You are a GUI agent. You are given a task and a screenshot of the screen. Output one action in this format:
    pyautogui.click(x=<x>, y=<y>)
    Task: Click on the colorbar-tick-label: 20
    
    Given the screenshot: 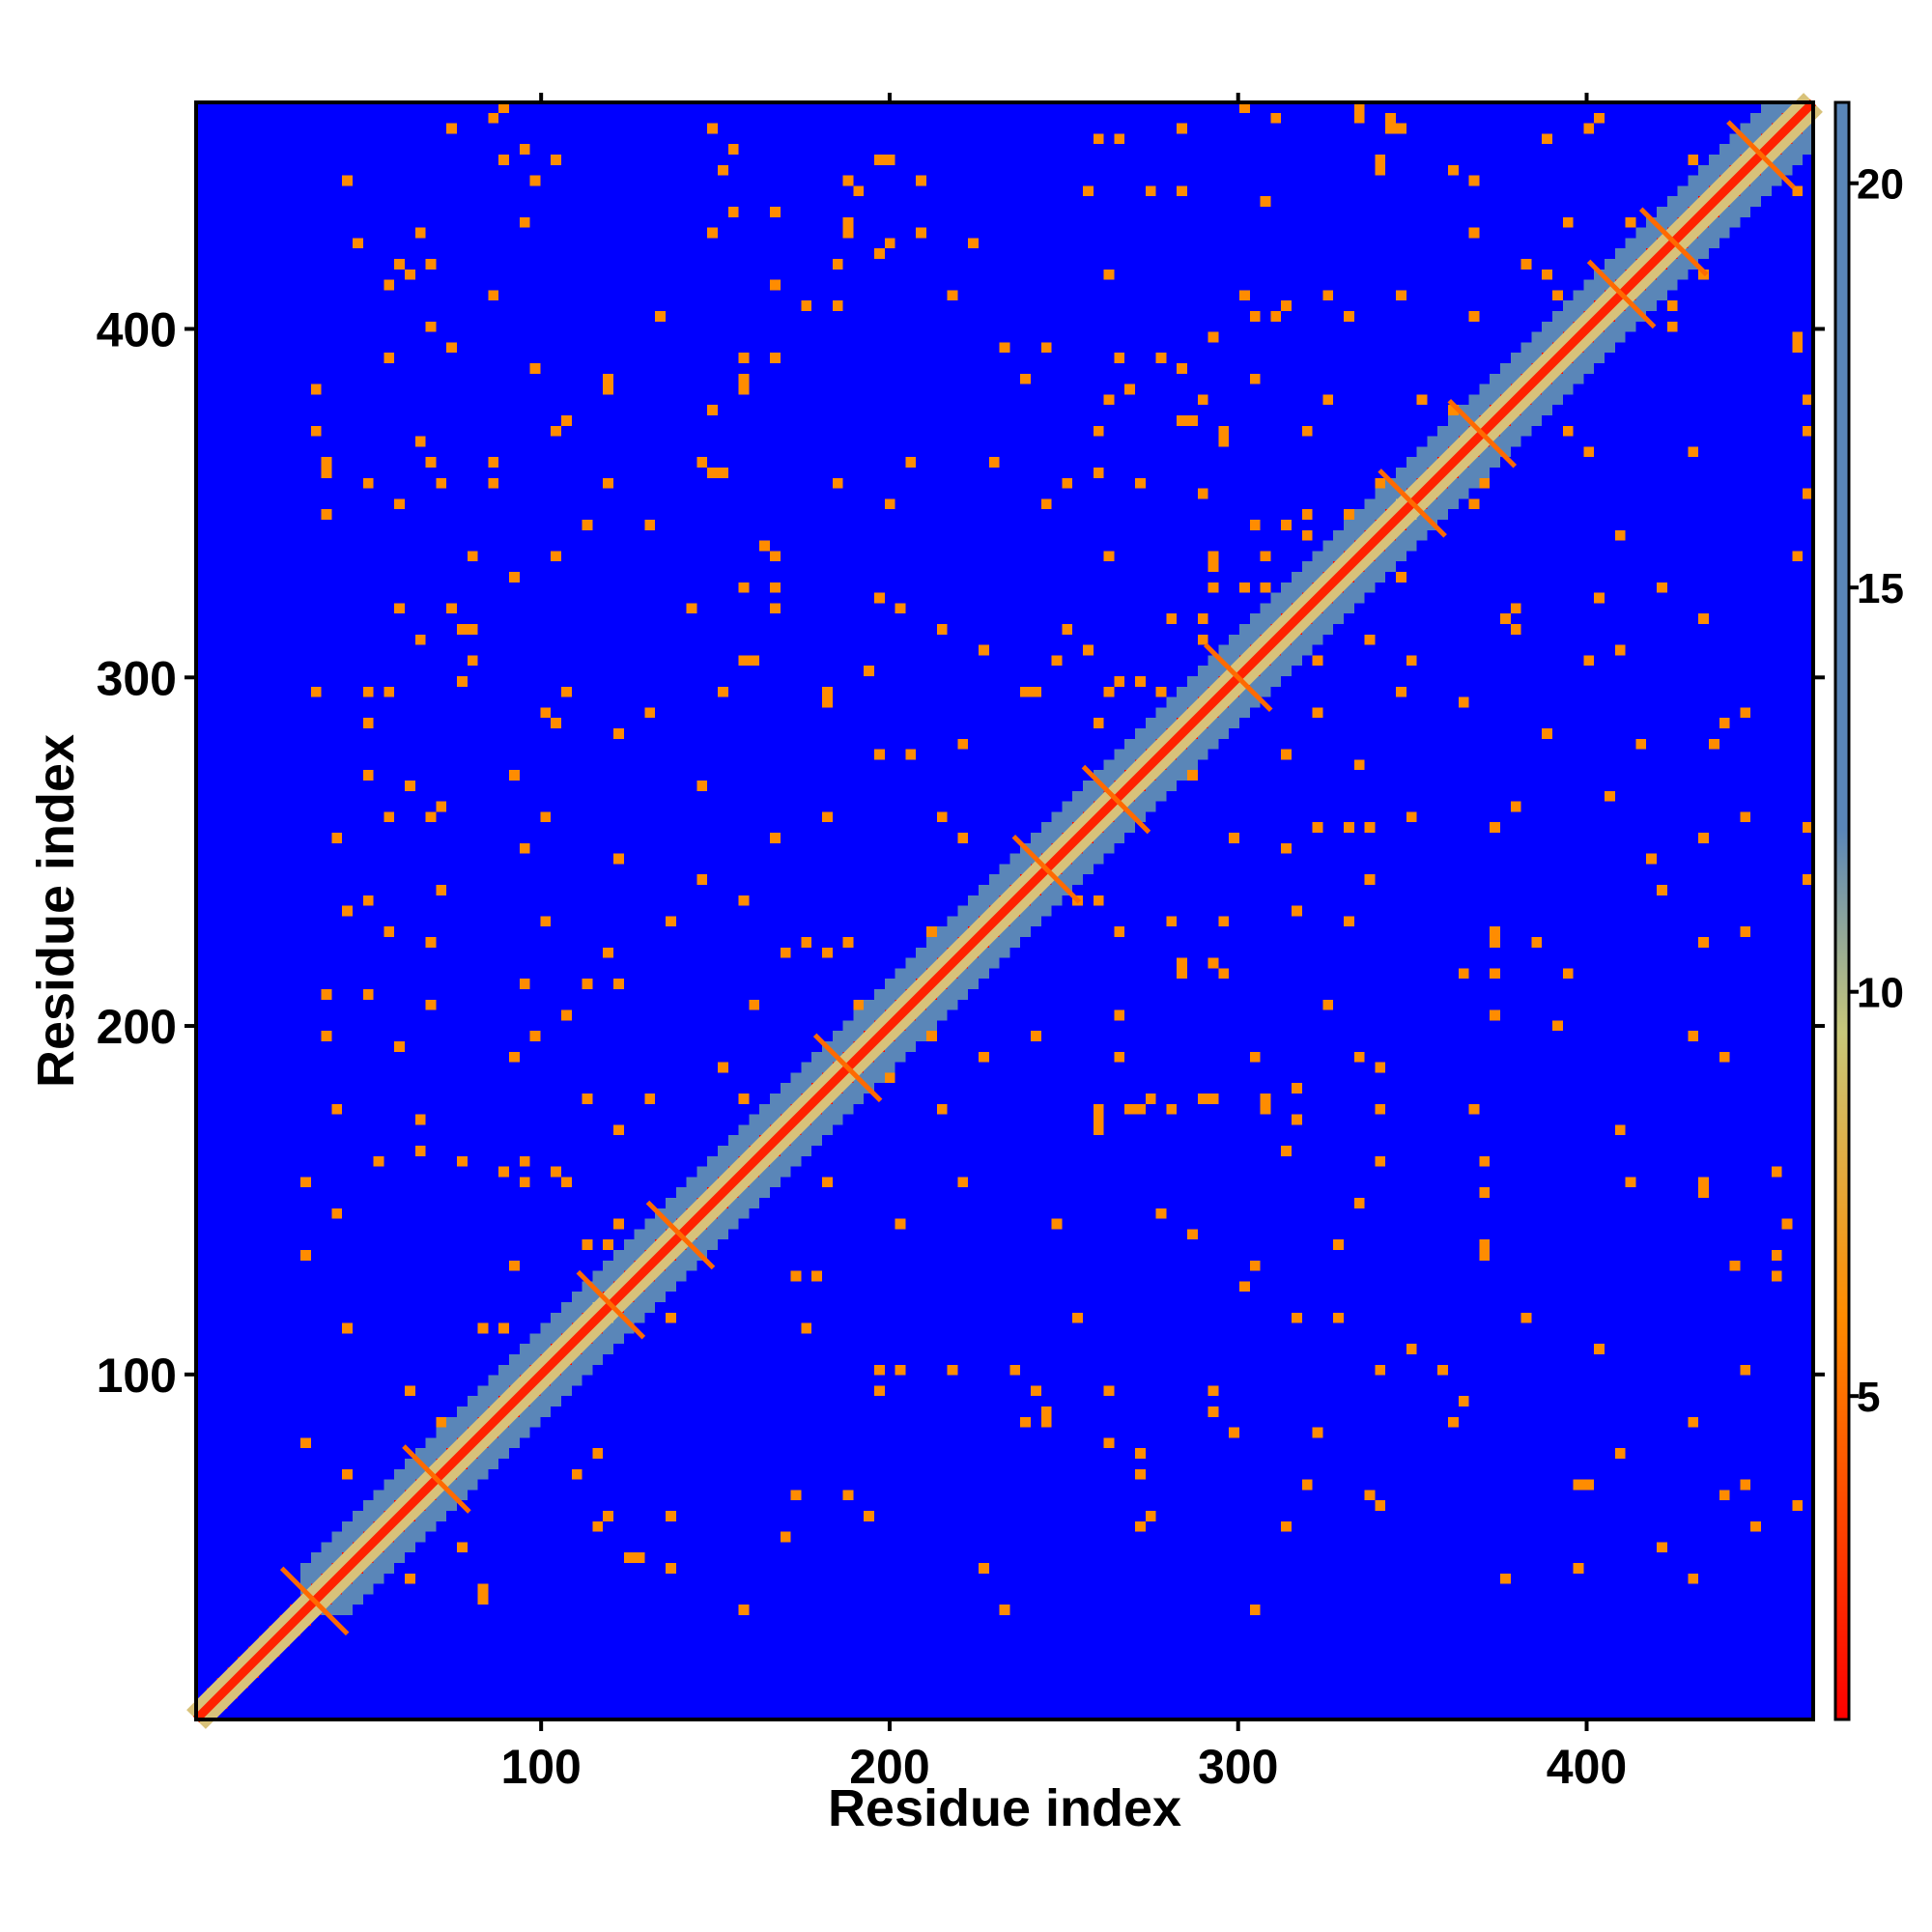 What is the action you would take?
    pyautogui.click(x=1880, y=185)
    